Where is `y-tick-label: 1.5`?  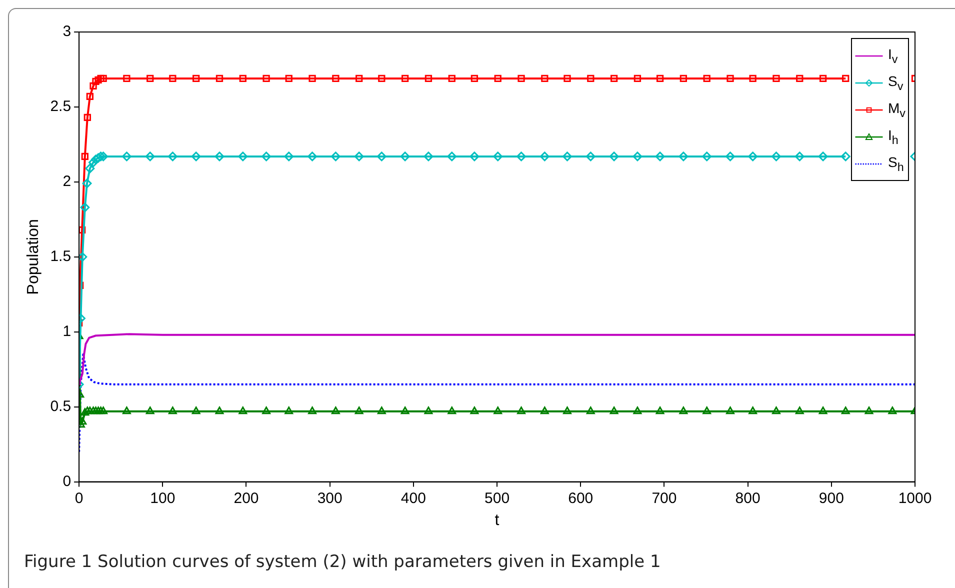 y-tick-label: 1.5 is located at coordinates (61, 257).